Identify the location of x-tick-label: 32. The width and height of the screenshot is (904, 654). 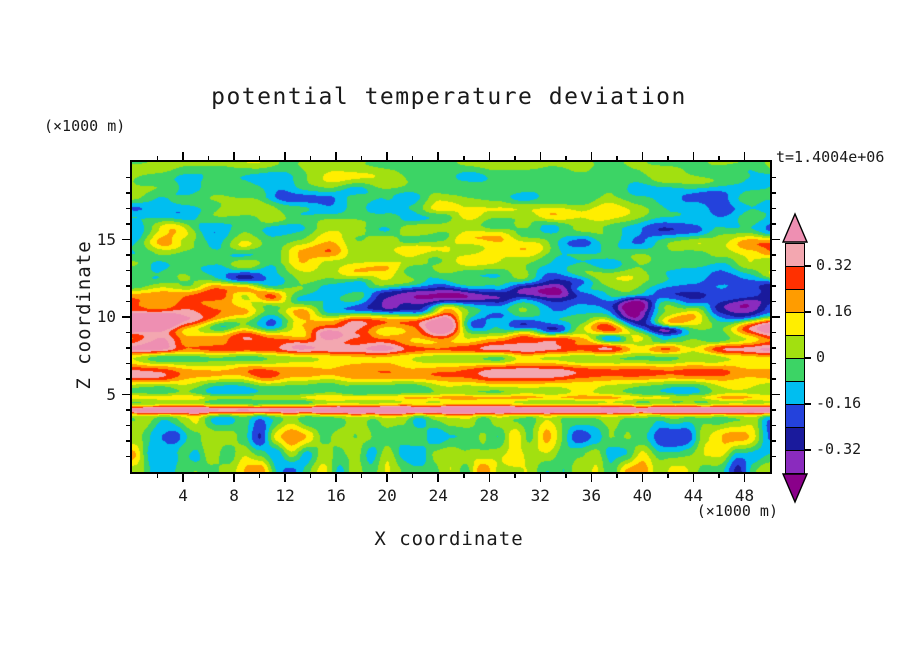
(540, 495).